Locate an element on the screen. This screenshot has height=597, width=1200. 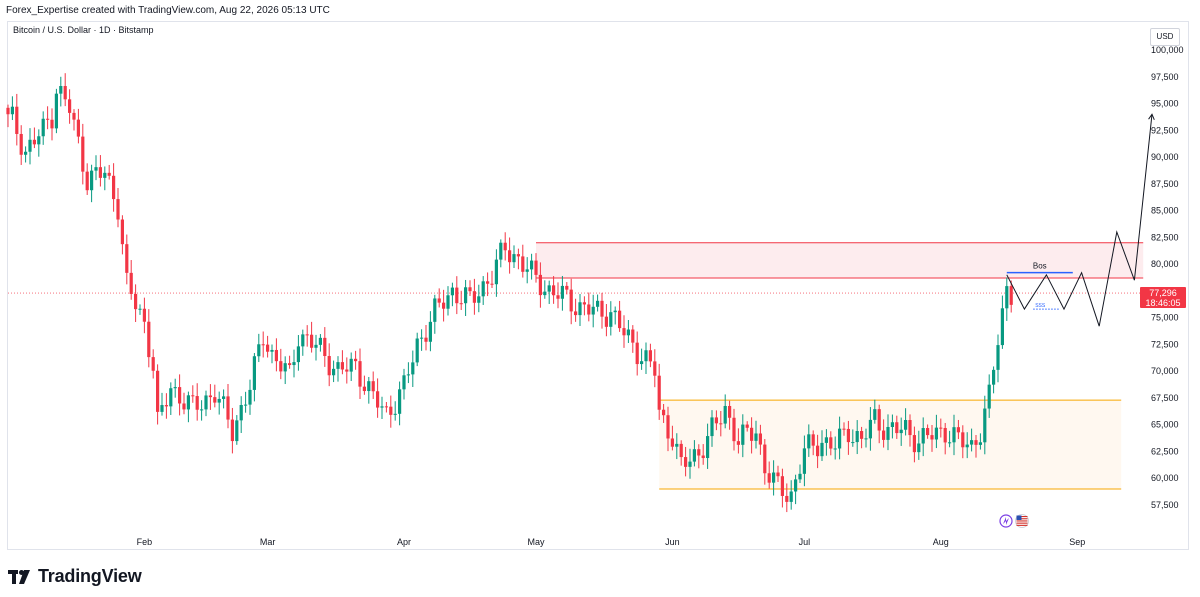
currency-label: USD is located at coordinates (1165, 37).